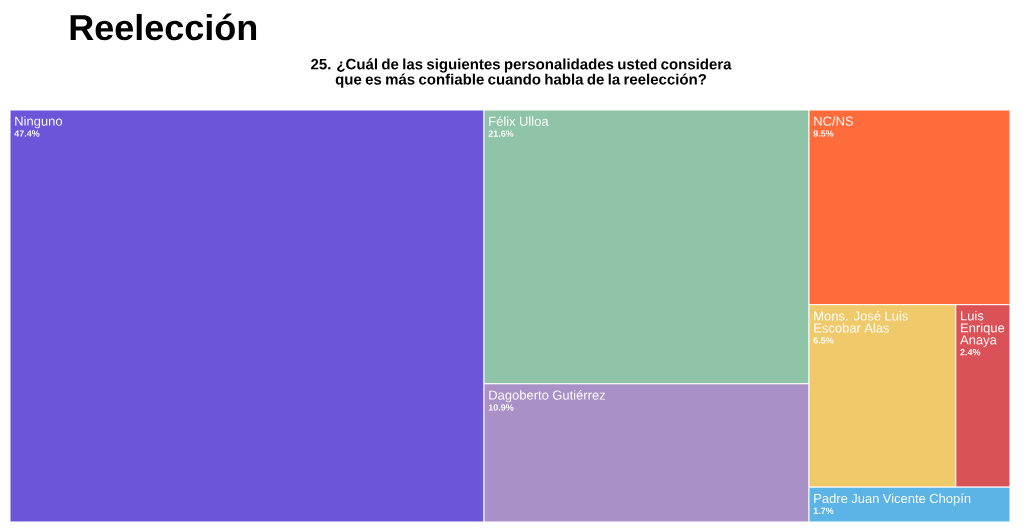 This screenshot has width=1024, height=532. Describe the element at coordinates (970, 352) in the screenshot. I see `data-label: 2.4%` at that location.